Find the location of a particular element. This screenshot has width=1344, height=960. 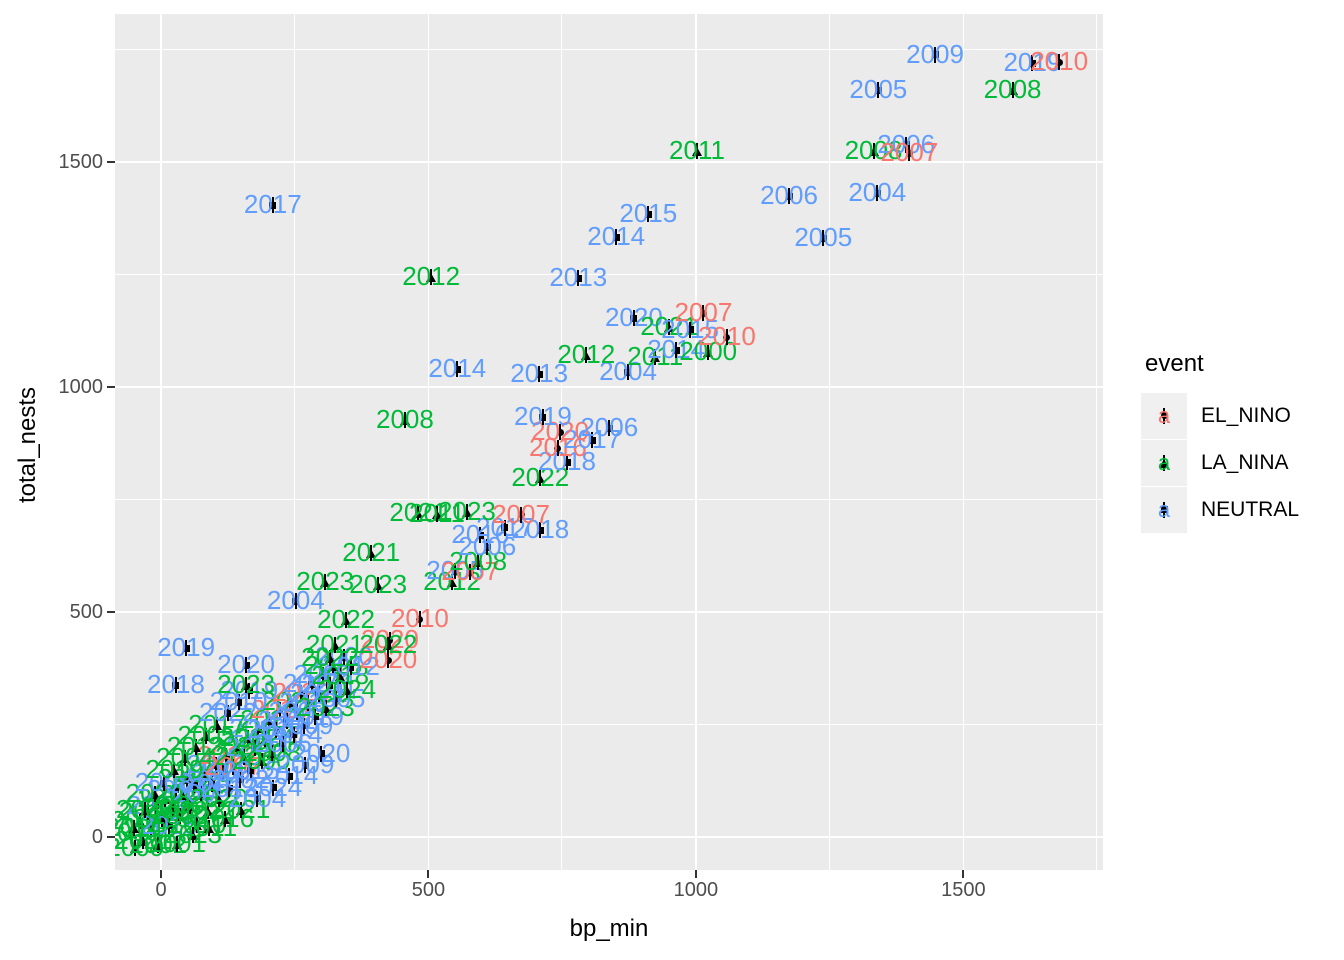

square-point-icon is located at coordinates (1164, 509).